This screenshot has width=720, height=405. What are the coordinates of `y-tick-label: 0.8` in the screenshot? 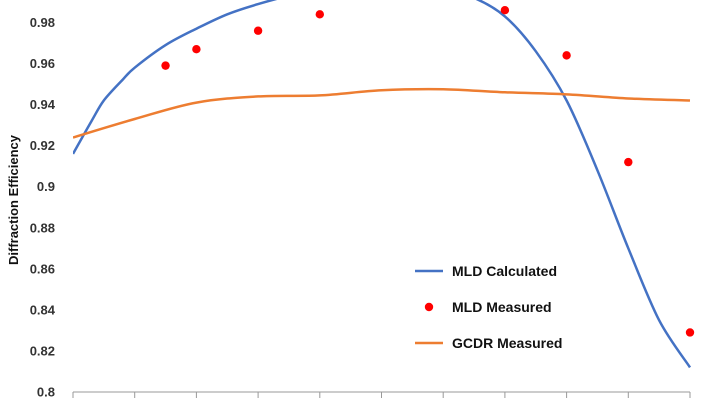 It's located at (46, 392).